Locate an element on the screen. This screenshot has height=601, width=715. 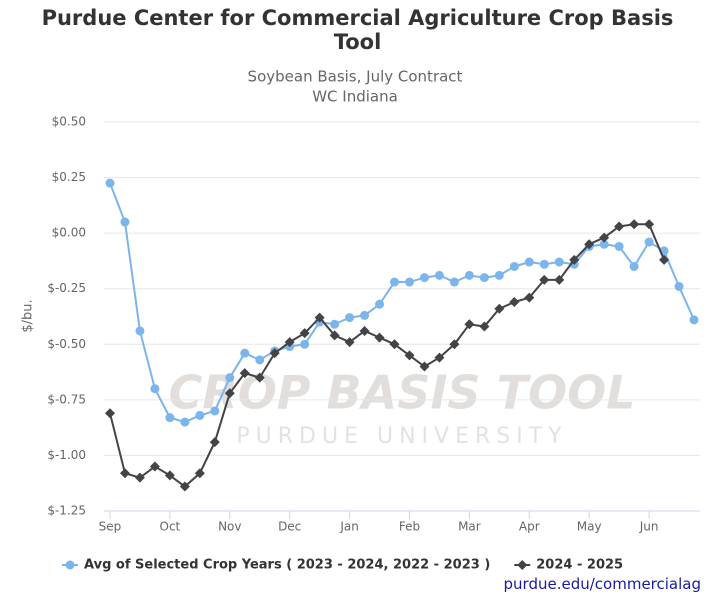
subtitle: Soybean Basis, July Contract is located at coordinates (355, 77).